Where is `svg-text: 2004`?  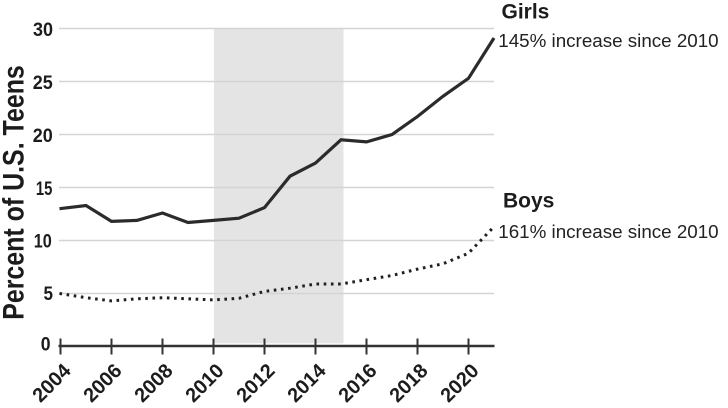
svg-text: 2004 is located at coordinates (53, 383).